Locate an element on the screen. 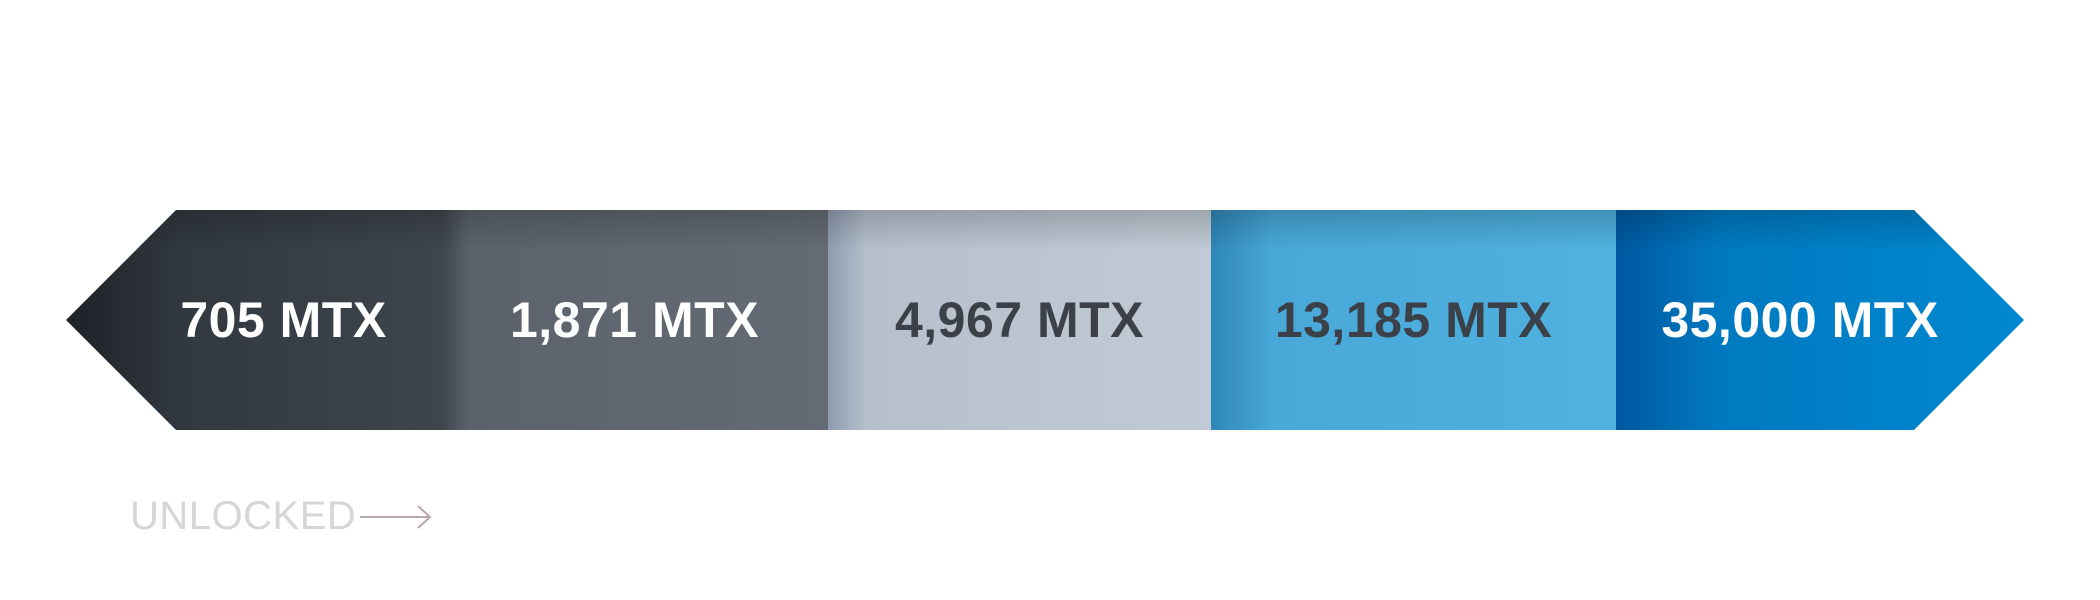  tier-5: 35,000 MTX is located at coordinates (1820, 320).